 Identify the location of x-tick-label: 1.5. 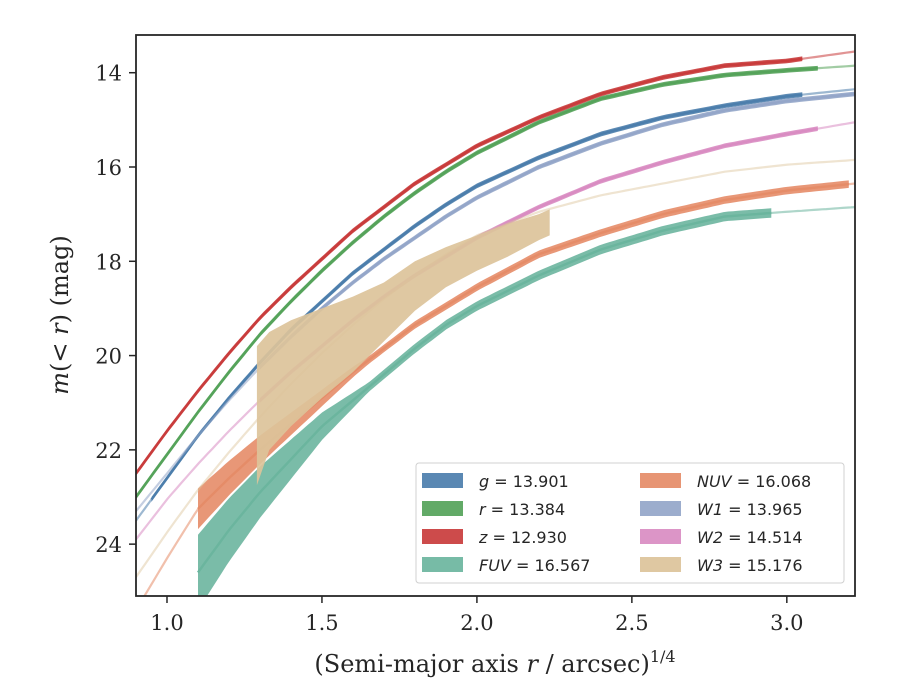
(321, 623).